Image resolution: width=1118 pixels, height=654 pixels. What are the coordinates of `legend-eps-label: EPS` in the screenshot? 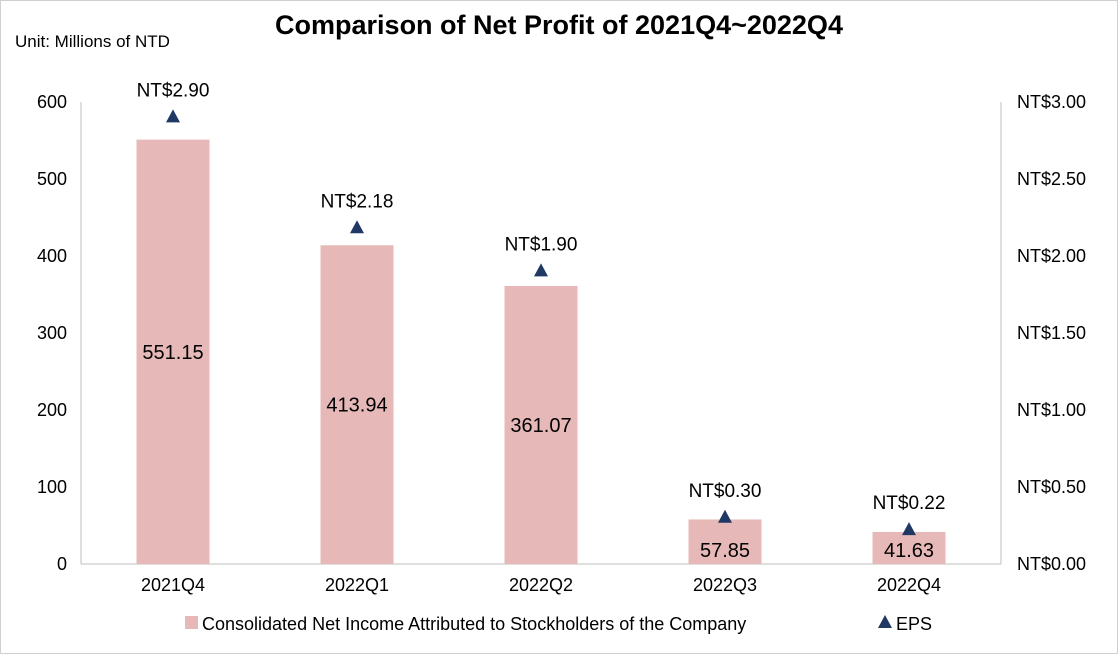 It's located at (914, 624).